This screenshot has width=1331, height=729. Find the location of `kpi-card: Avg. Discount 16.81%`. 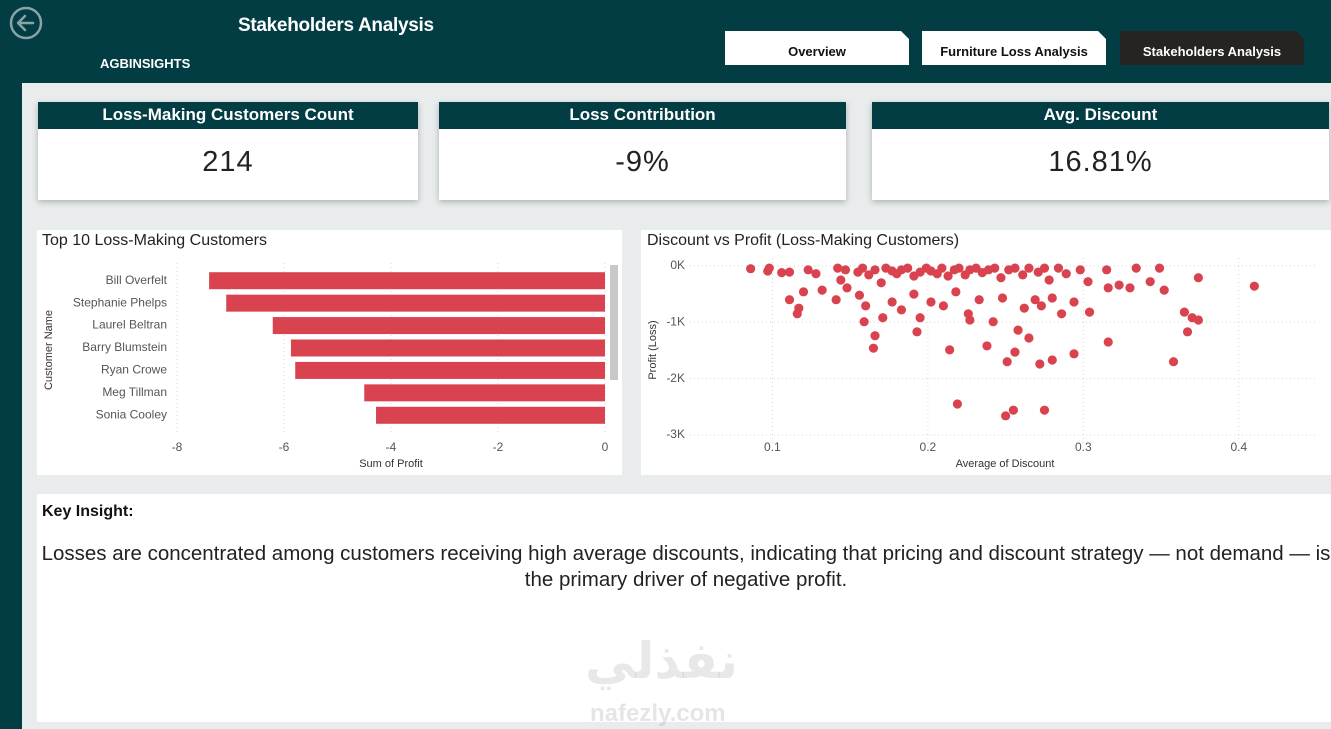

kpi-card: Avg. Discount 16.81% is located at coordinates (1100, 151).